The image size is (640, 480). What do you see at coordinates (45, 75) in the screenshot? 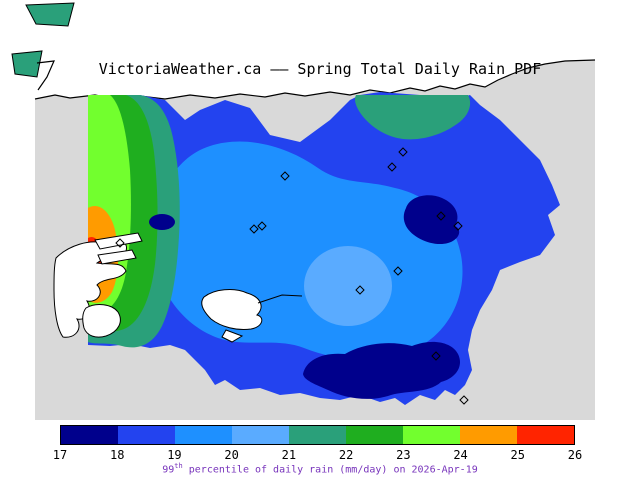
I see `coast-fragment-topleft` at bounding box center [45, 75].